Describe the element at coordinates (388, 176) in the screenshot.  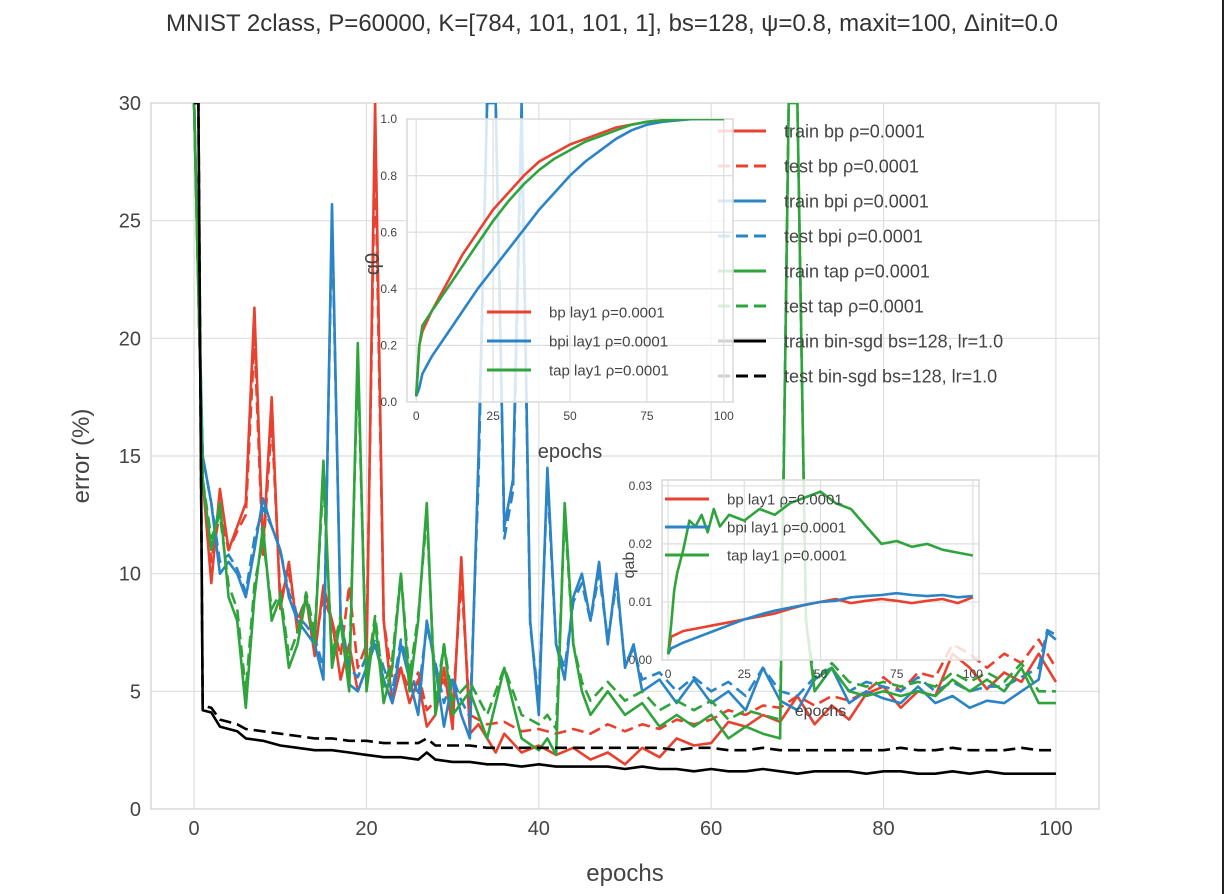
I see `y-tick-label: 0.8` at that location.